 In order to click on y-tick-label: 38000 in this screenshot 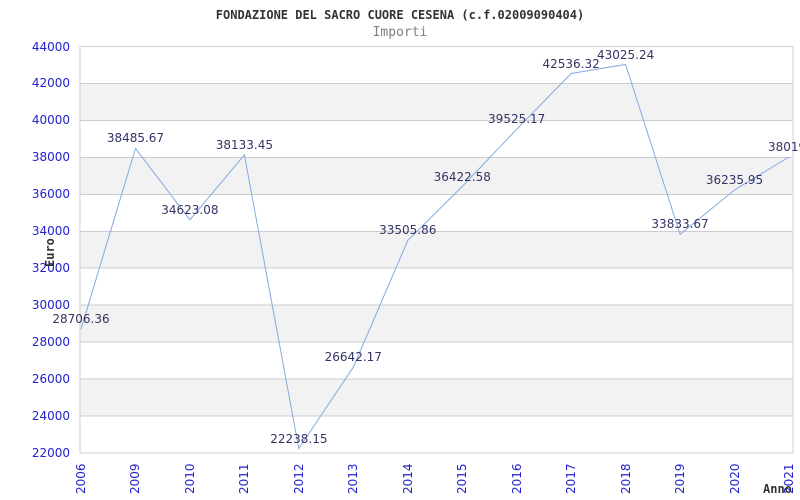, I will do `click(50, 157)`.